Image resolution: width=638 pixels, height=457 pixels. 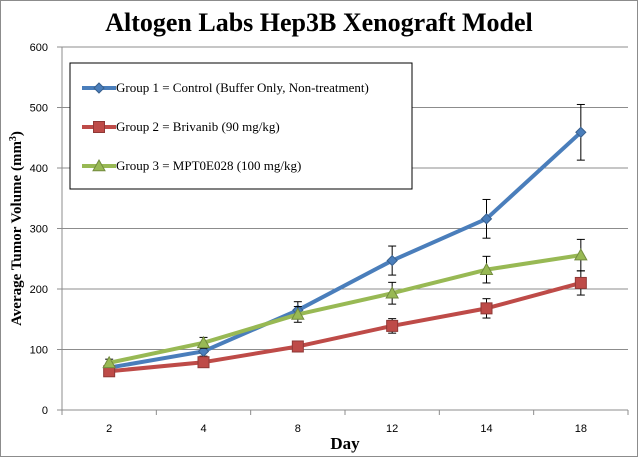 I want to click on y-tick-label: 200, so click(x=39, y=290).